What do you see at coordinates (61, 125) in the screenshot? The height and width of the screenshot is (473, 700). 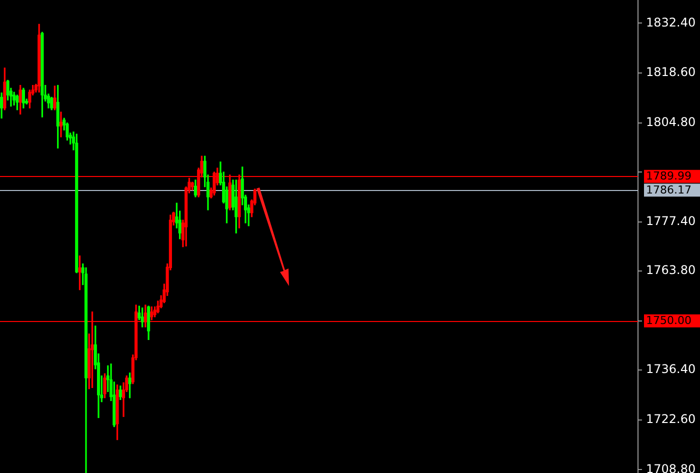 I see `candlestick` at bounding box center [61, 125].